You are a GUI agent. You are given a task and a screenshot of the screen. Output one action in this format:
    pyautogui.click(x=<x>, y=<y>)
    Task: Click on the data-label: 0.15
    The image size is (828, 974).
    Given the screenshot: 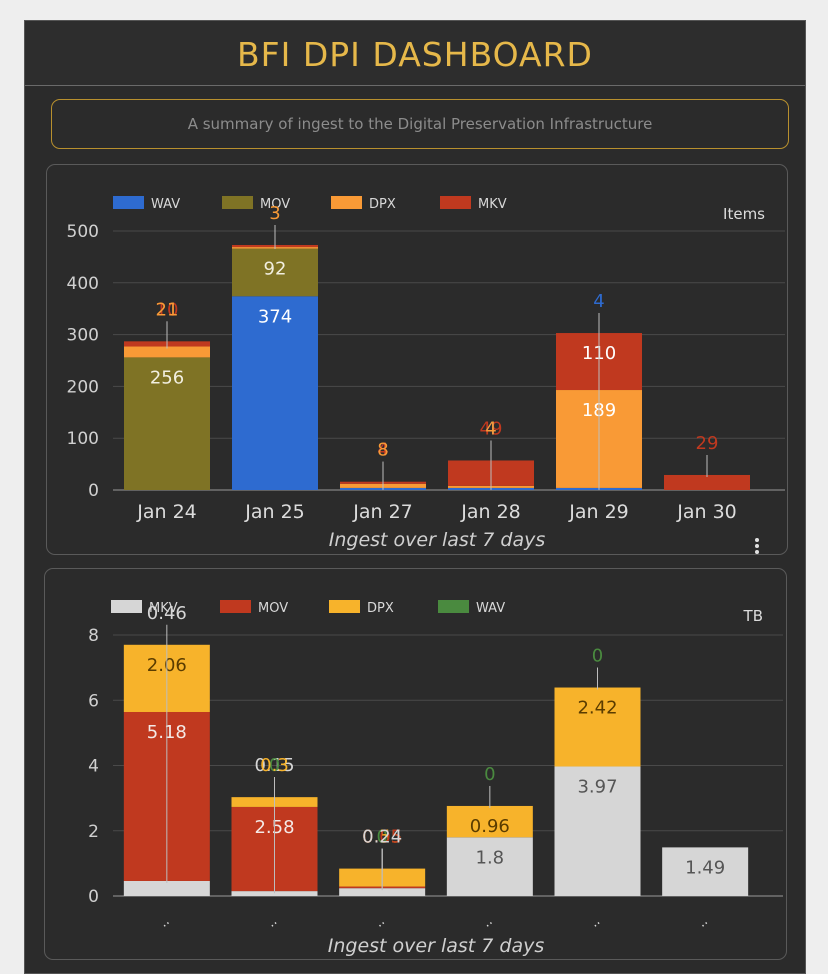 What is the action you would take?
    pyautogui.click(x=274, y=765)
    